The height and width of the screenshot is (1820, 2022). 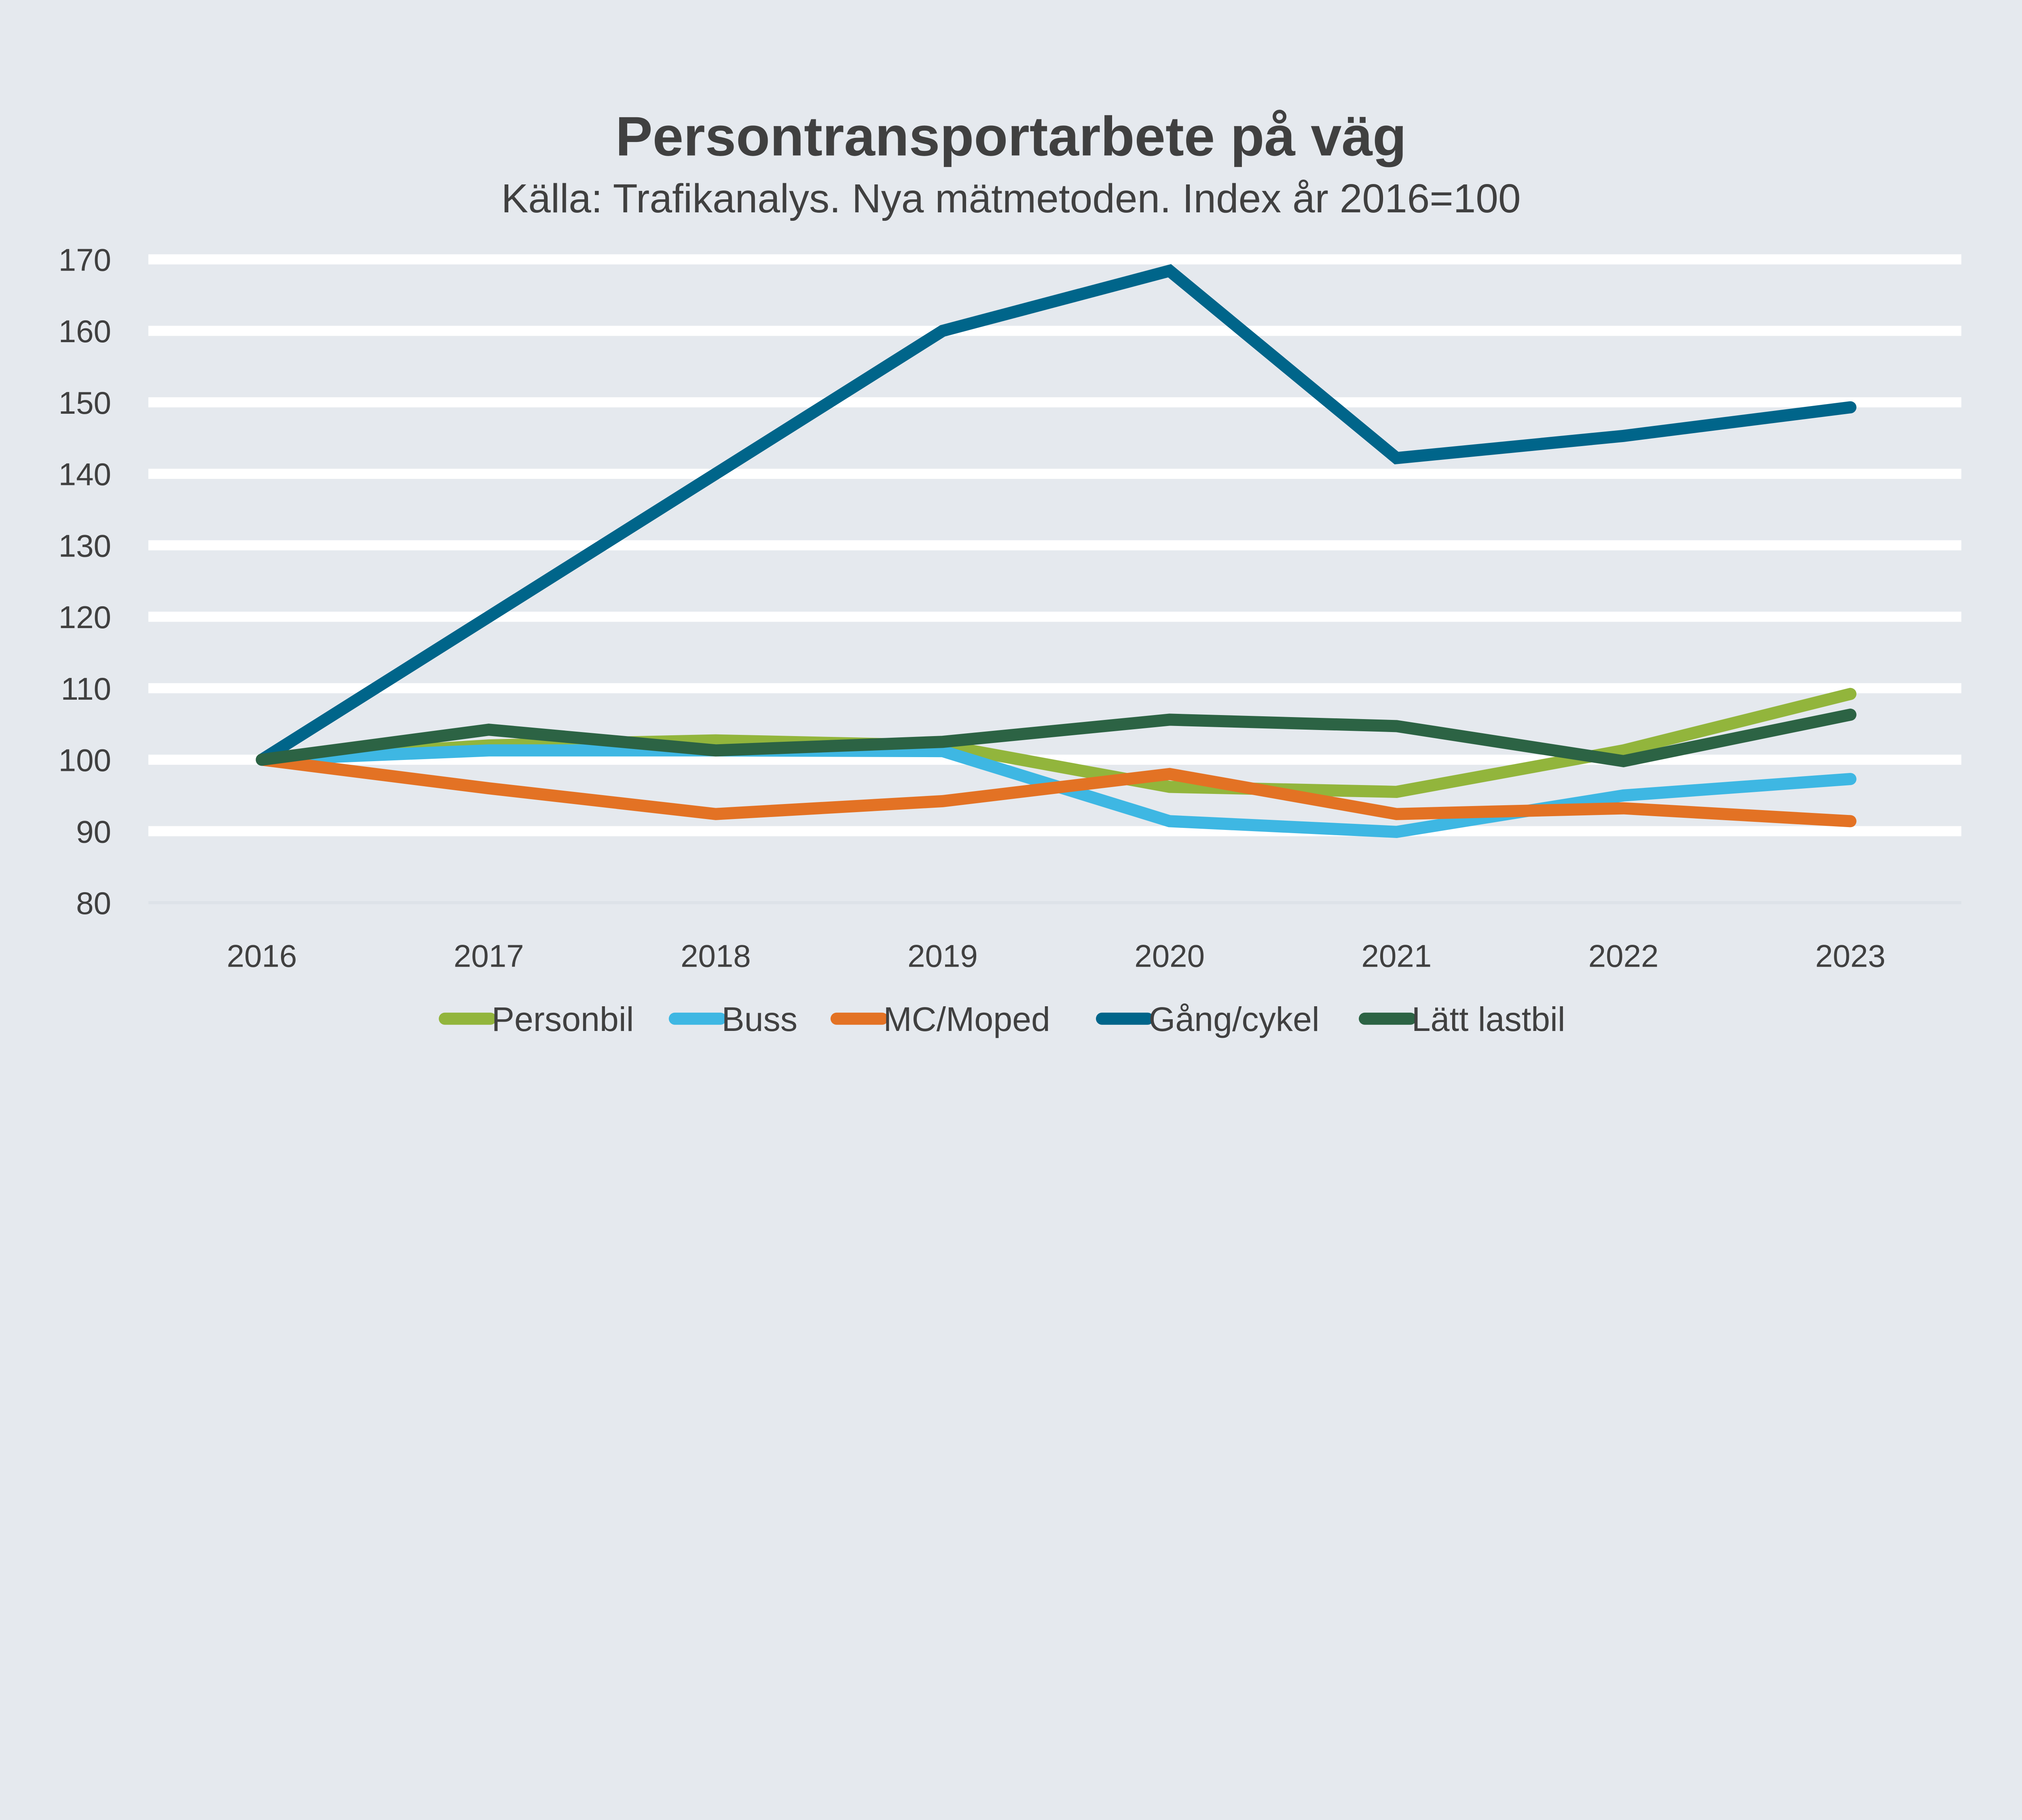 I want to click on legend-label: MC/Moped, so click(x=966, y=1019).